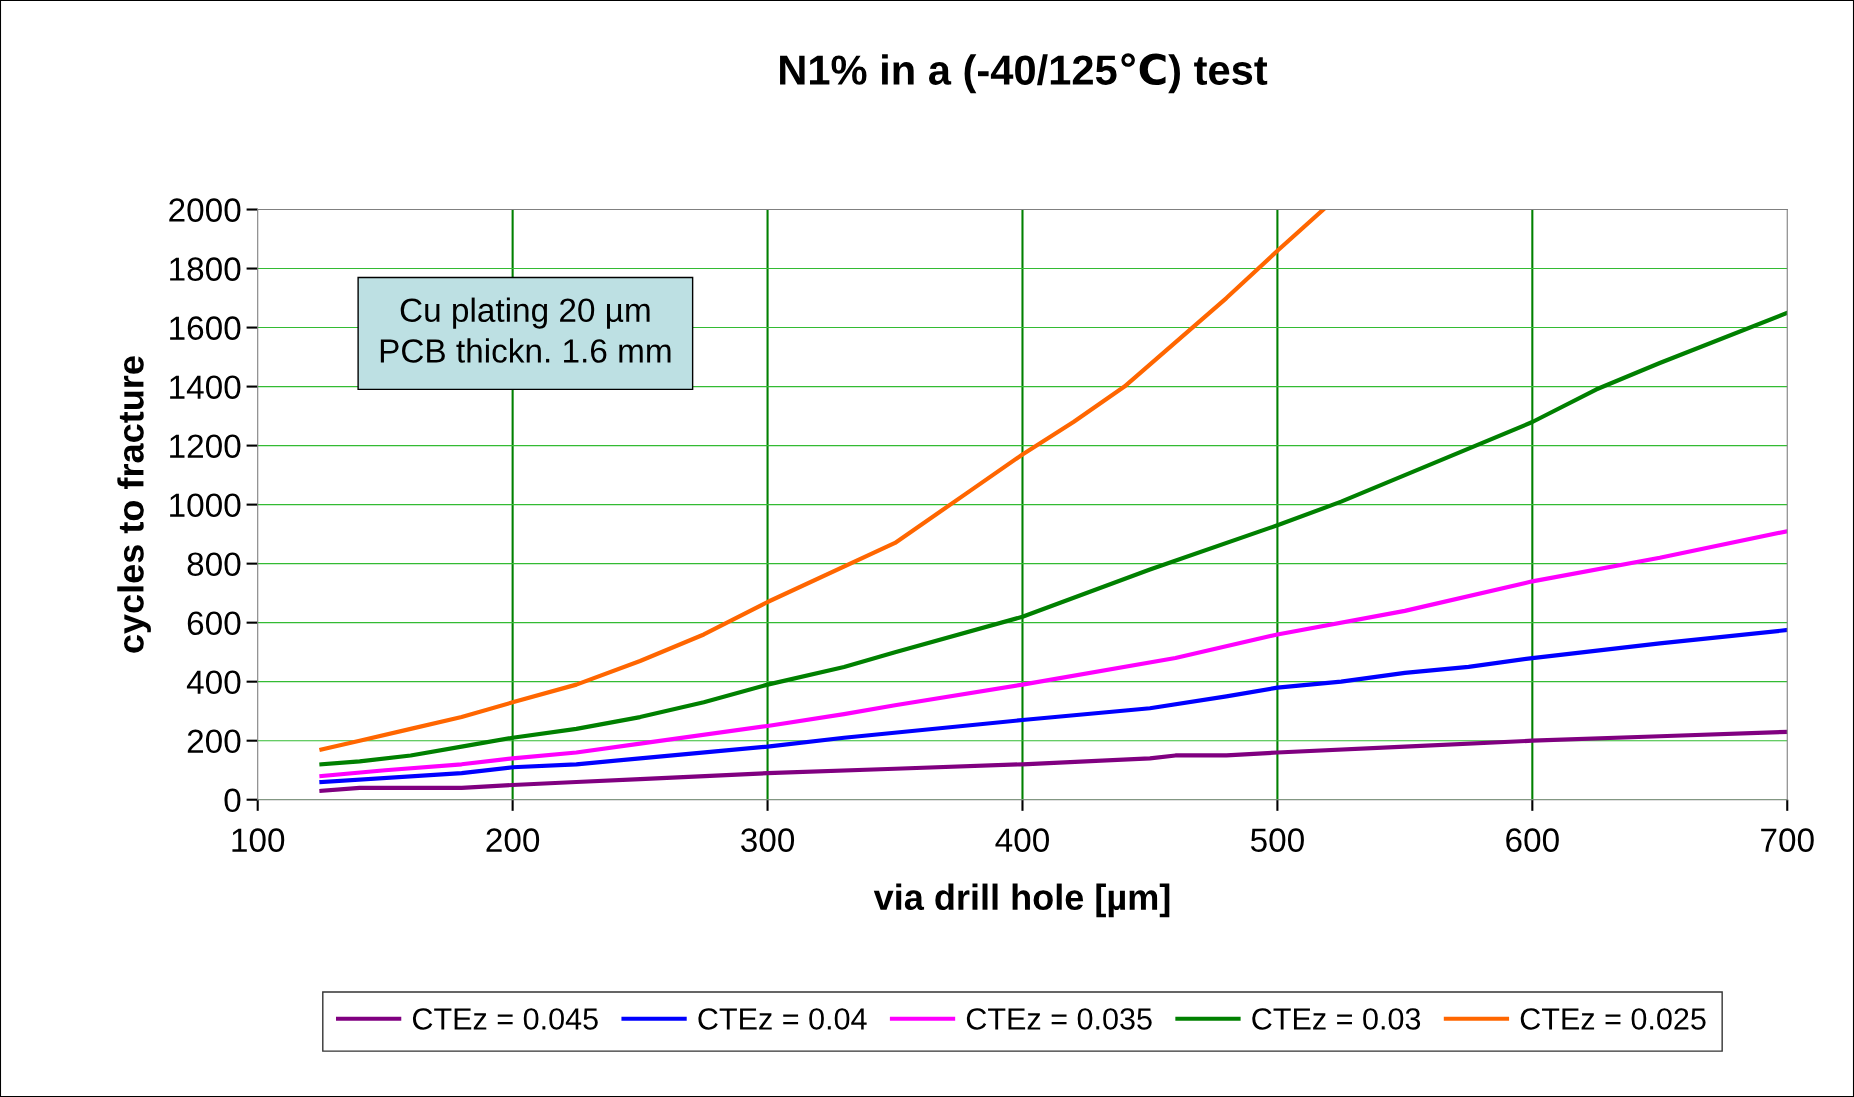  Describe the element at coordinates (505, 1019) in the screenshot. I see `legend-label: CTEz = 0.045` at that location.